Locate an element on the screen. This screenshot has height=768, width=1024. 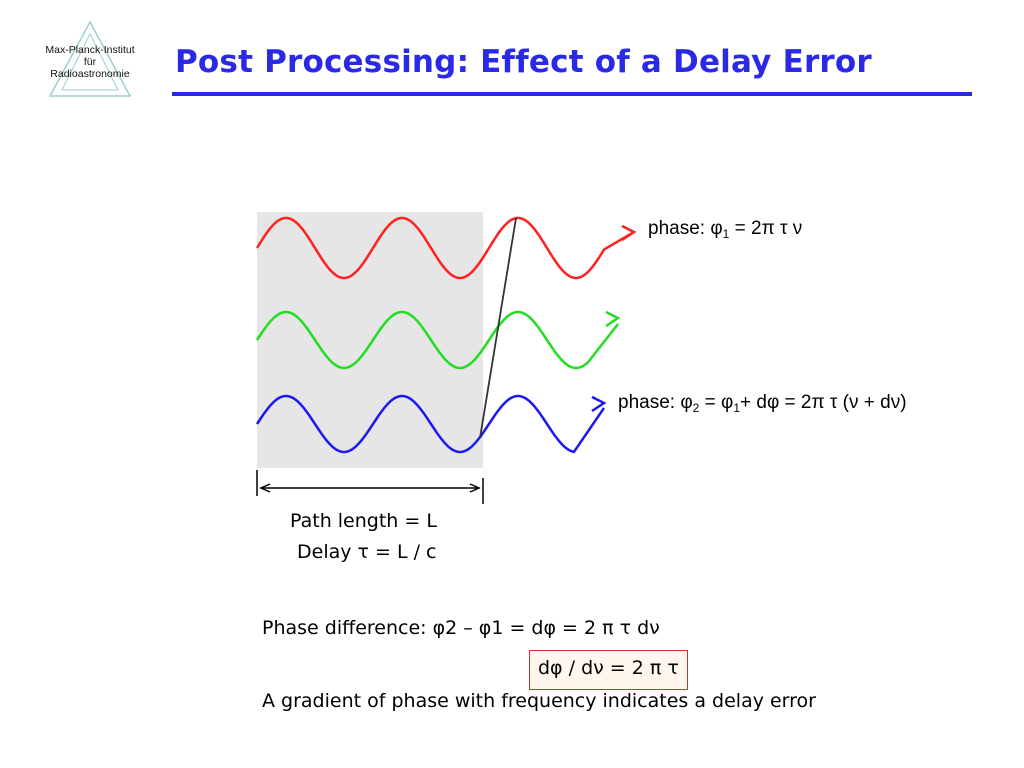
red-wave-arrowhead is located at coordinates (629, 233).